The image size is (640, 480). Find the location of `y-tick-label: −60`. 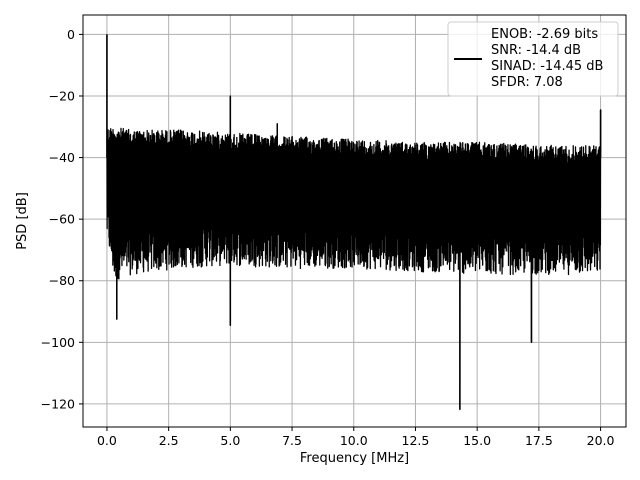

y-tick-label: −60 is located at coordinates (62, 219).